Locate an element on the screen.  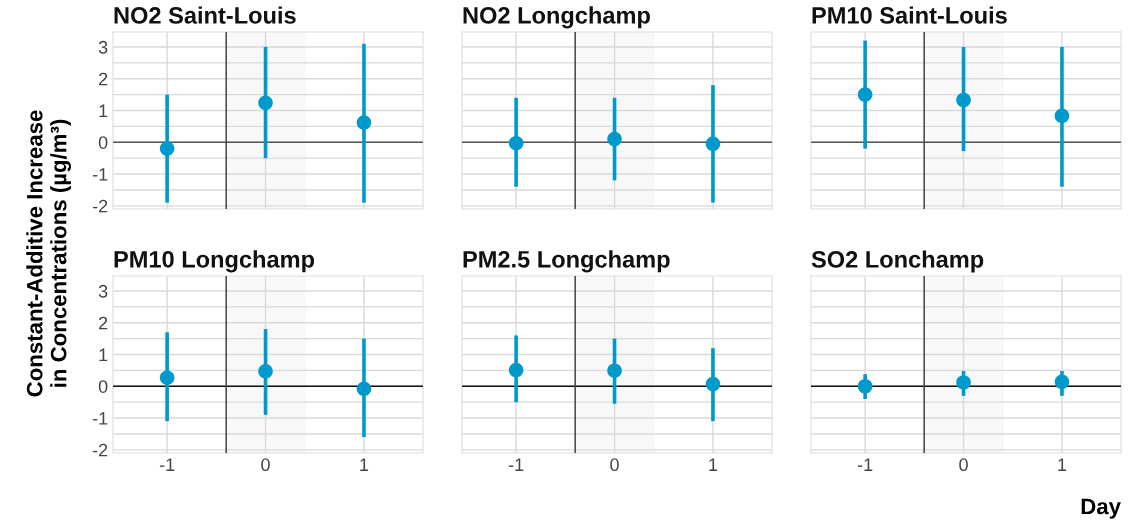
chart-title: PM10 Saint-Louis is located at coordinates (909, 15).